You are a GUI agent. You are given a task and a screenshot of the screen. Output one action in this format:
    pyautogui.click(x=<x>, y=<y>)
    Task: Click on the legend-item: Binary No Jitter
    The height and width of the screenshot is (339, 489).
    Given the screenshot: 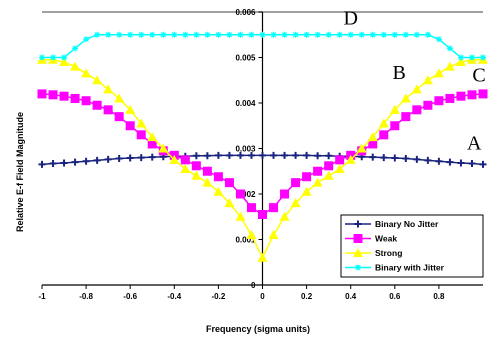 What is the action you would take?
    pyautogui.click(x=392, y=224)
    